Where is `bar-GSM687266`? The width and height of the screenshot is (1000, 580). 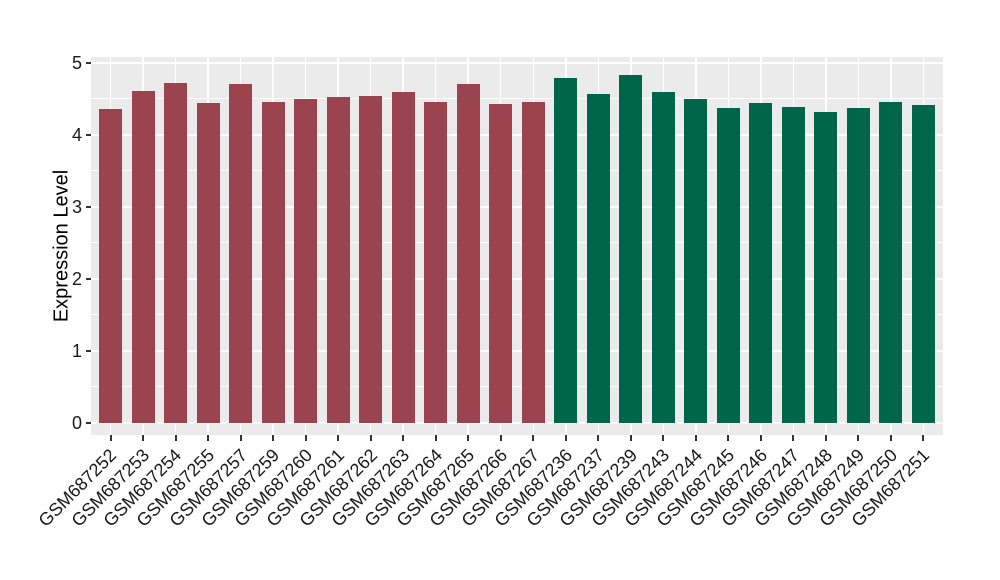 bar-GSM687266 is located at coordinates (501, 263).